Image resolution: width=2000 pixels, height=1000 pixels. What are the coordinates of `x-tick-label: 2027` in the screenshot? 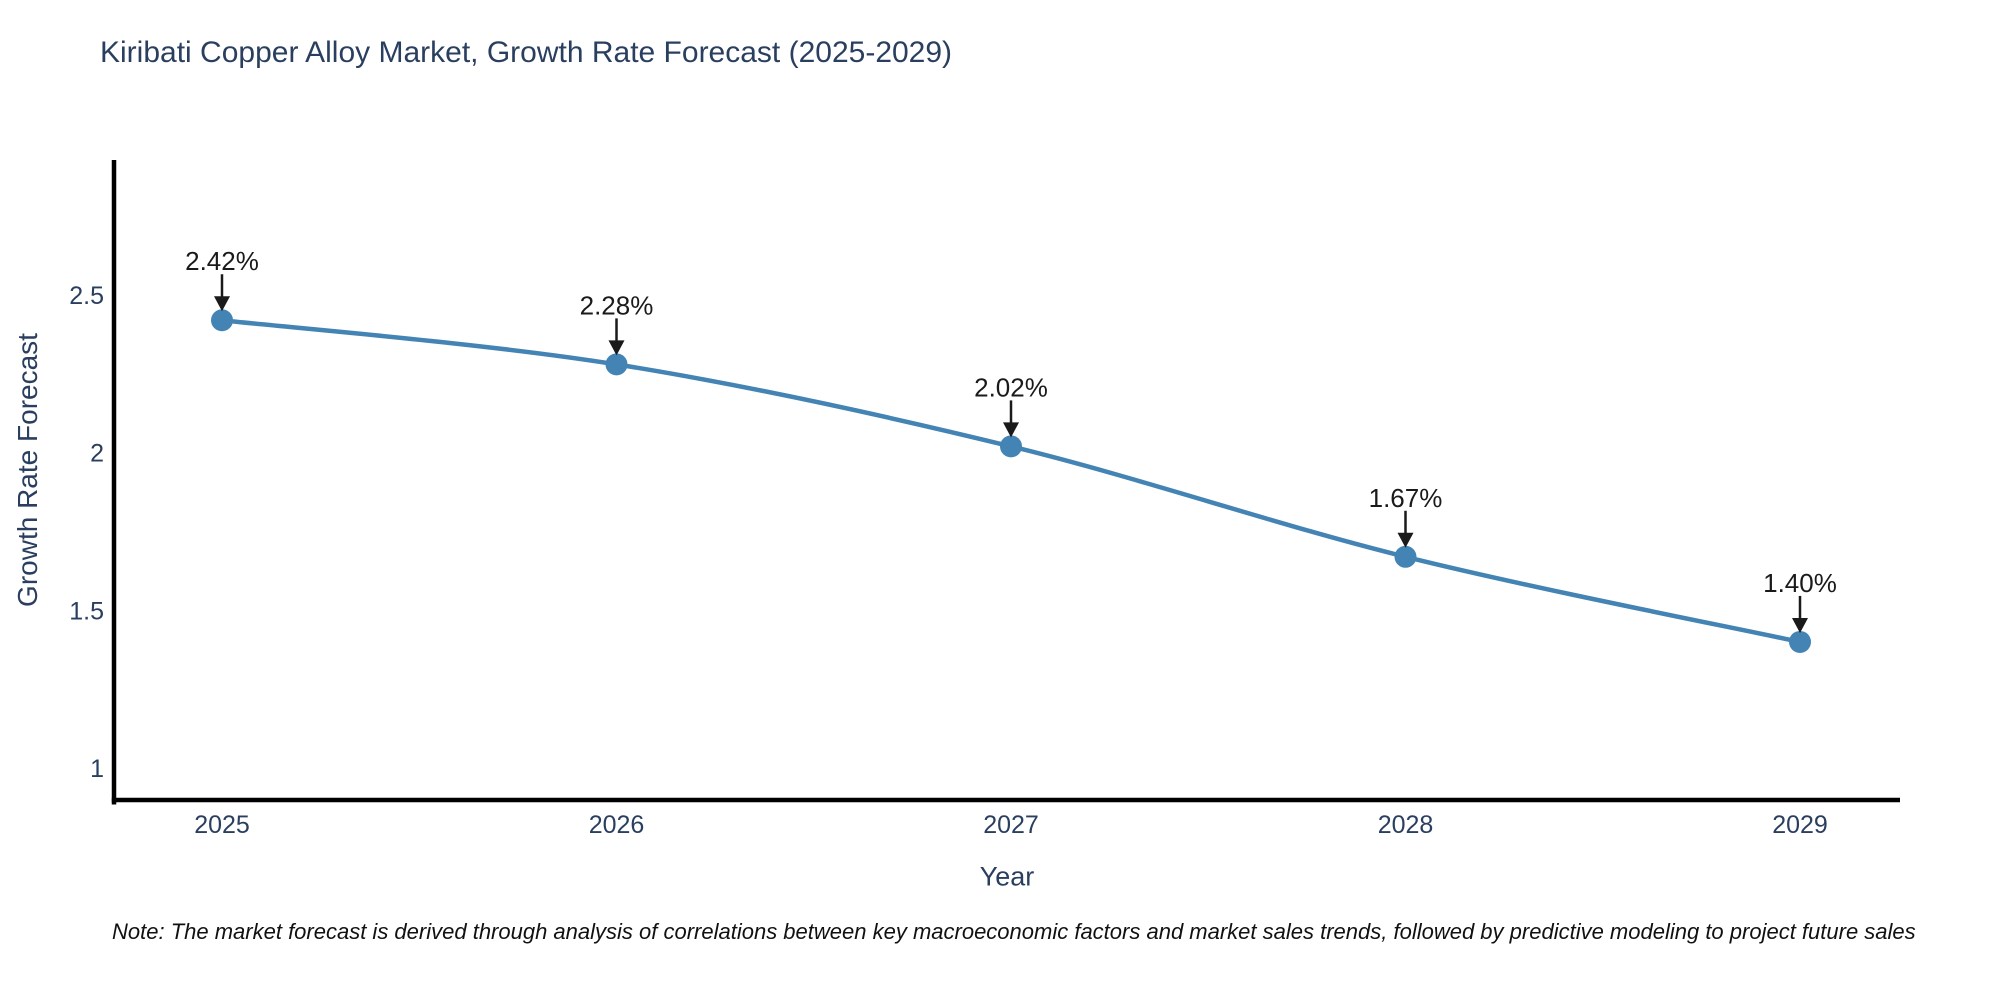 It's located at (1011, 825).